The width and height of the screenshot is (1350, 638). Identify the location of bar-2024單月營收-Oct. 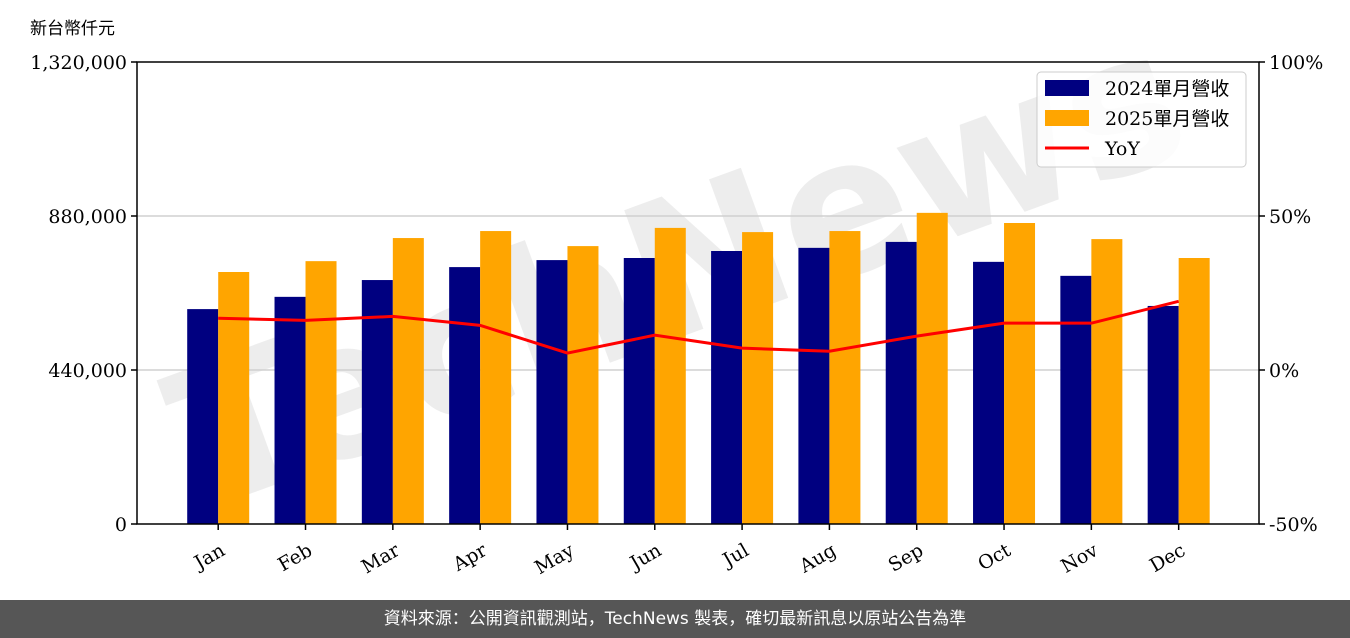
(989, 392).